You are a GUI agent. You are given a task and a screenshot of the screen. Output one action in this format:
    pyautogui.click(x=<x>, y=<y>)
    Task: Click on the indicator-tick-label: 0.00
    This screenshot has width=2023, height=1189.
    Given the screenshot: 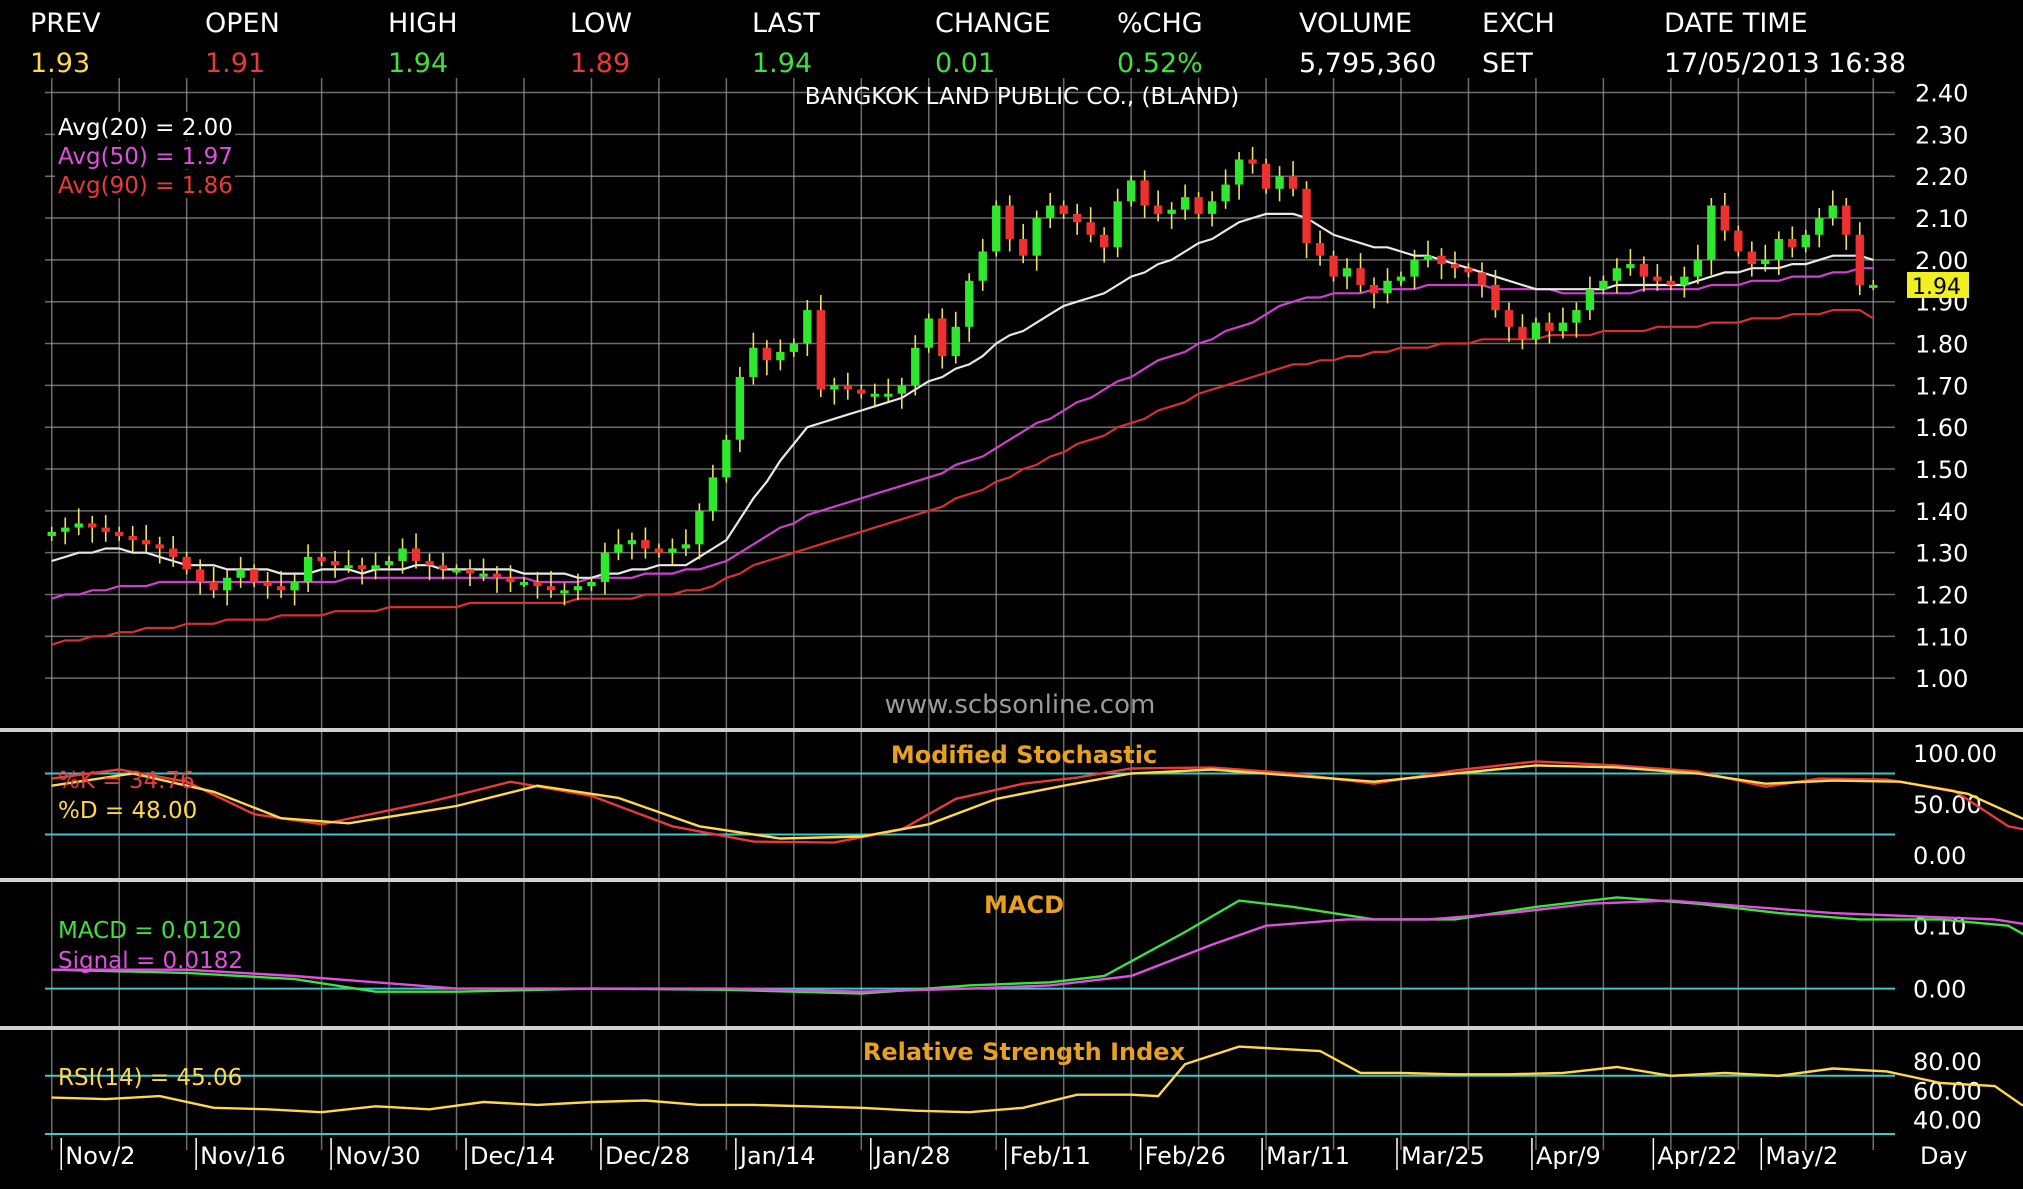 What is the action you would take?
    pyautogui.click(x=1939, y=990)
    